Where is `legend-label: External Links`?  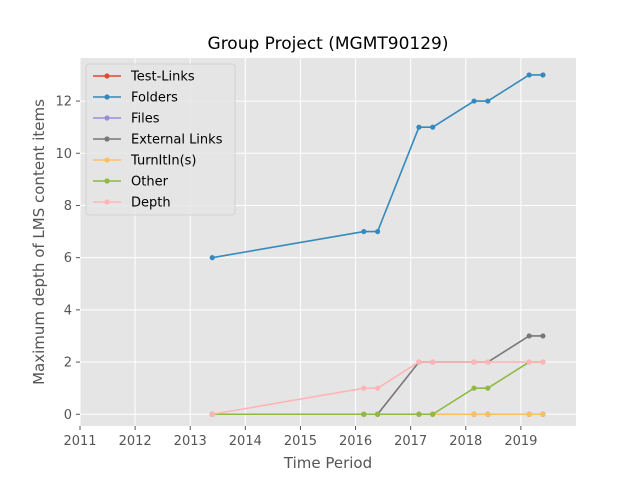
legend-label: External Links is located at coordinates (177, 140).